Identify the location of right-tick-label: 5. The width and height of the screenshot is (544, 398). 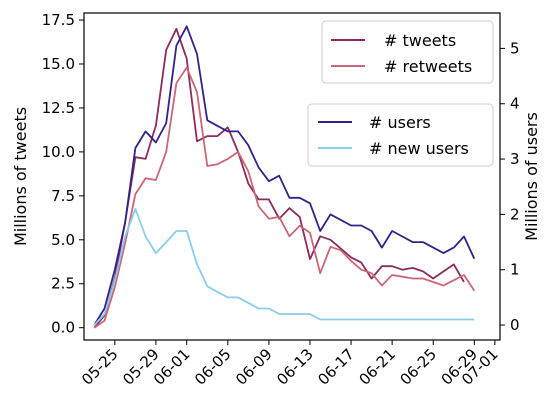
(515, 48).